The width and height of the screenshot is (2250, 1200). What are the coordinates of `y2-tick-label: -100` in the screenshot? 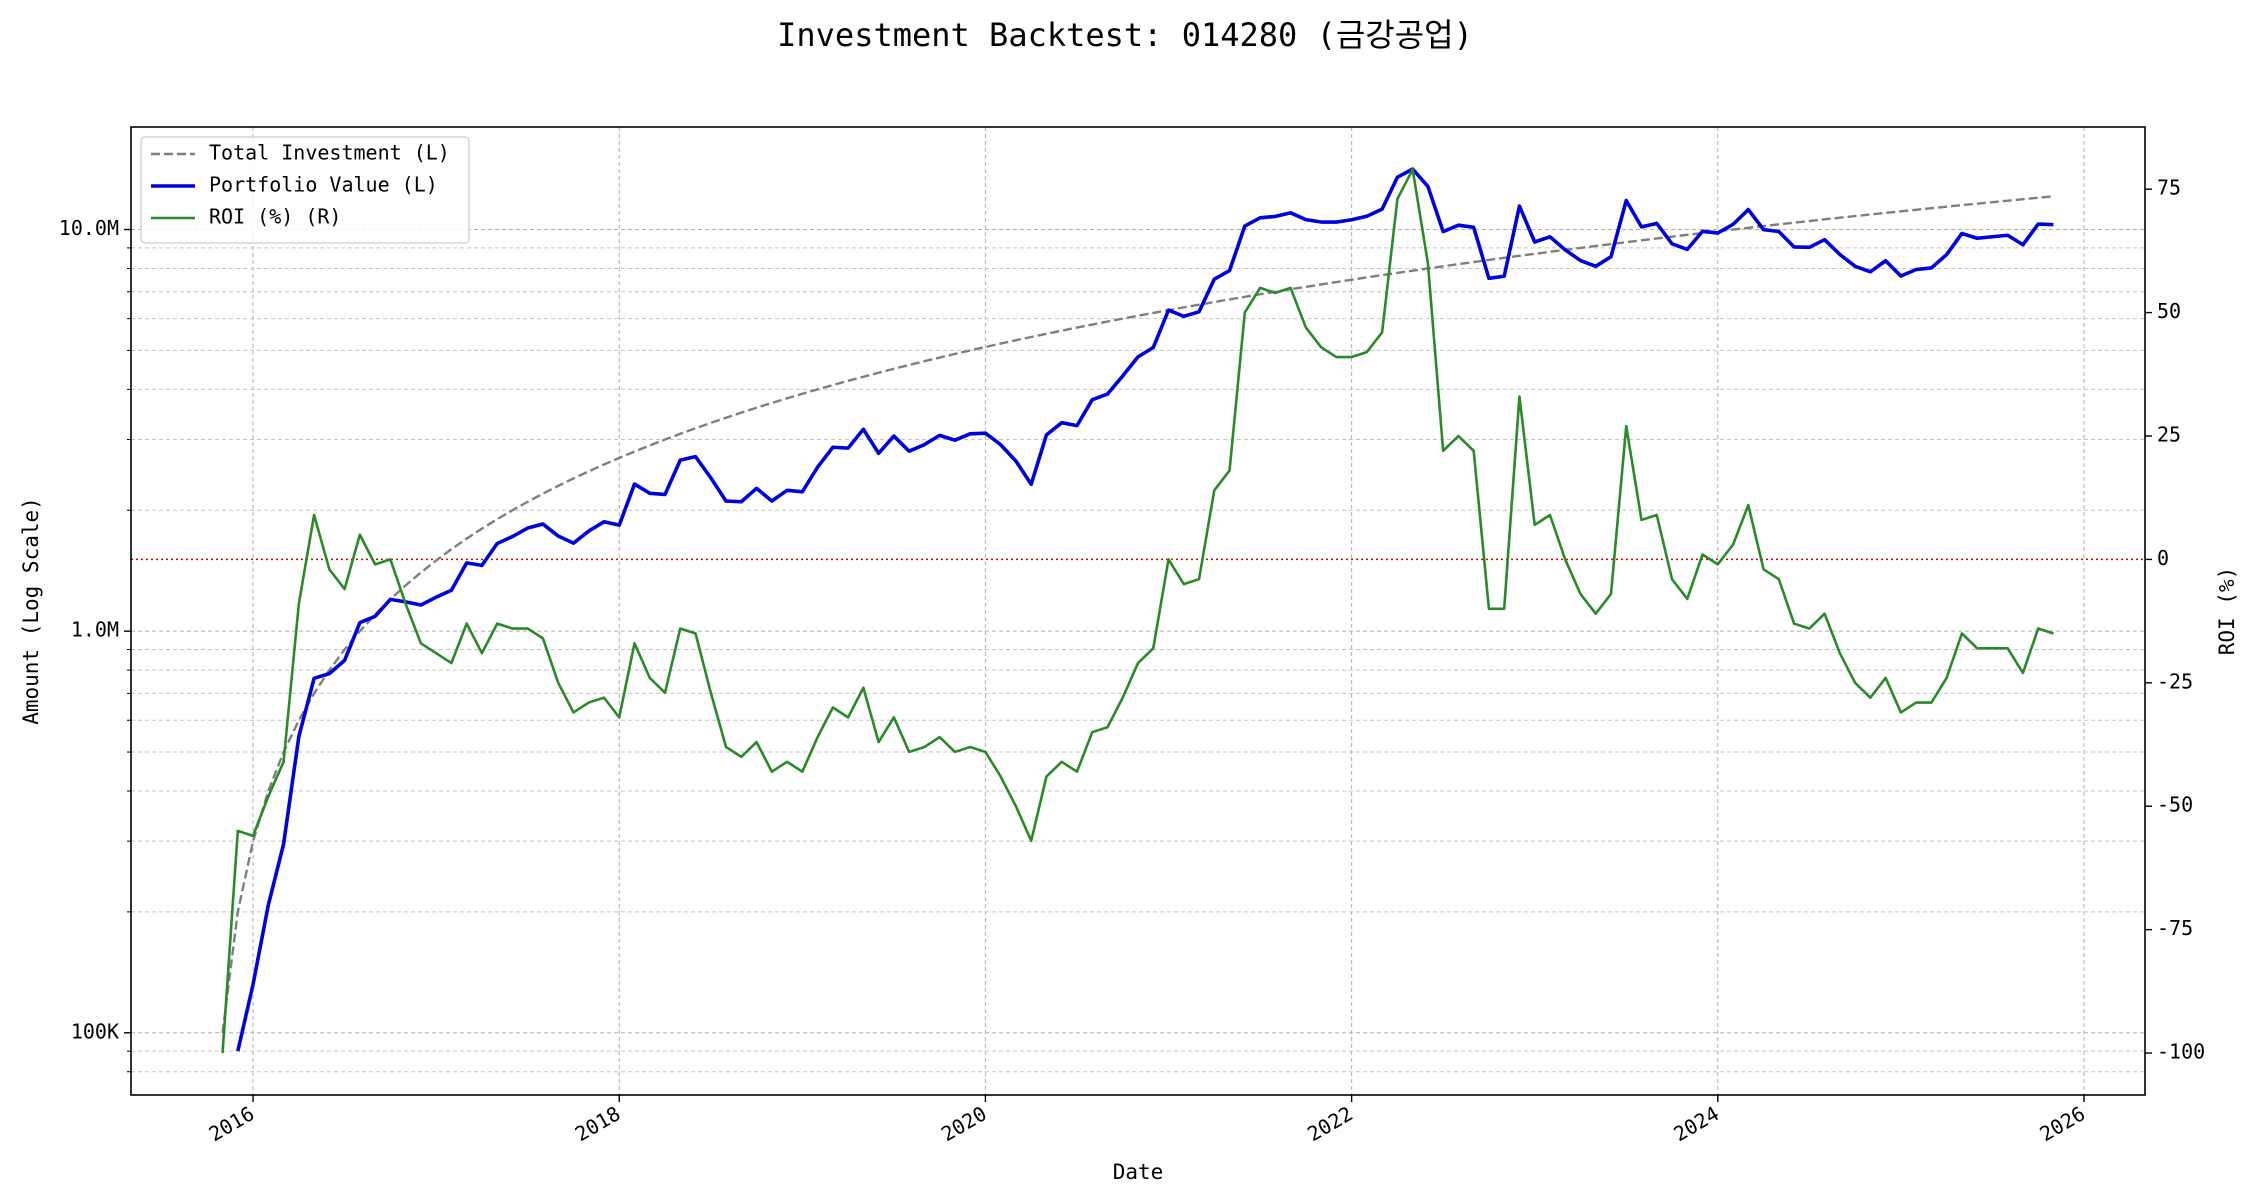 It's located at (2181, 1052).